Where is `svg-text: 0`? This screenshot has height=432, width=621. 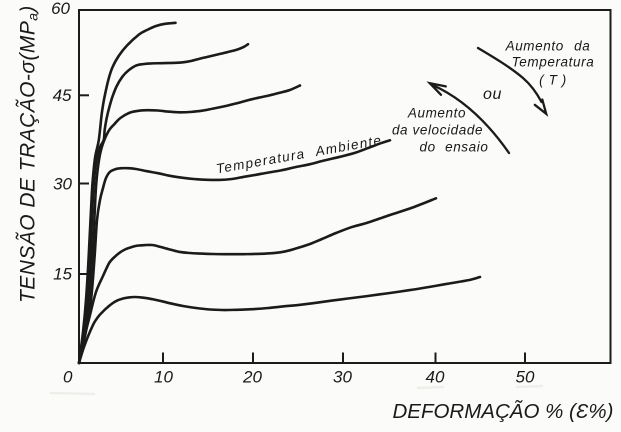 svg-text: 0 is located at coordinates (68, 377).